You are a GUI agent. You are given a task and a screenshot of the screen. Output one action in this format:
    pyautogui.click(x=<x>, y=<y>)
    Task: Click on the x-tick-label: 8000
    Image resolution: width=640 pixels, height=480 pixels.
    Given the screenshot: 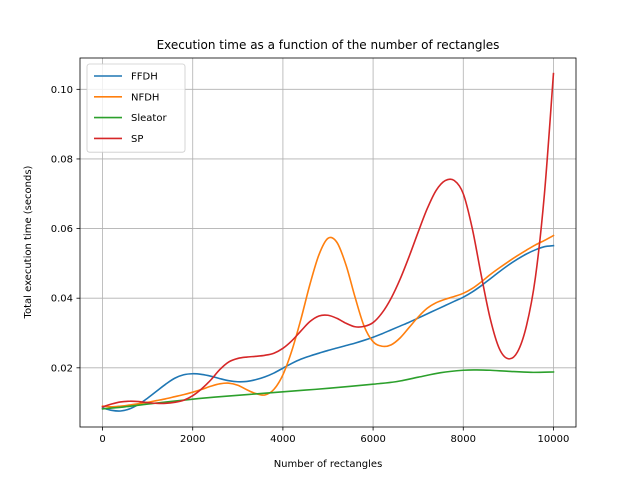 What is the action you would take?
    pyautogui.click(x=463, y=439)
    